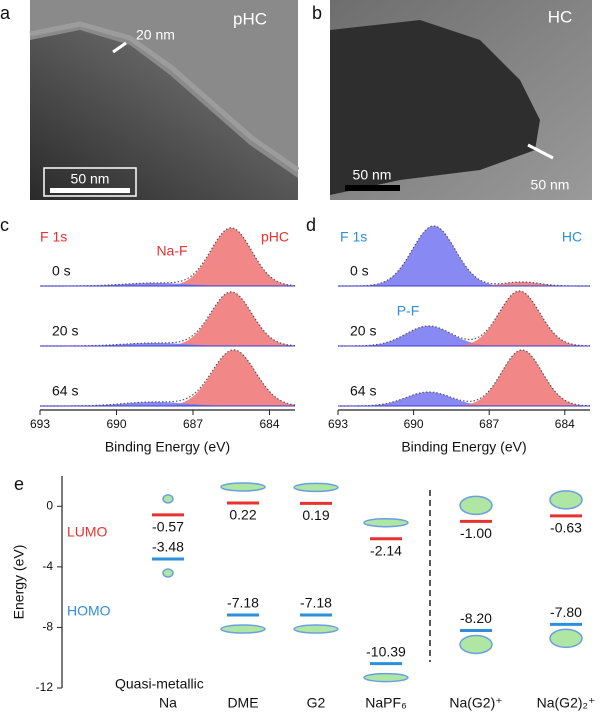  I want to click on category-label: NaPF₆, so click(385, 703).